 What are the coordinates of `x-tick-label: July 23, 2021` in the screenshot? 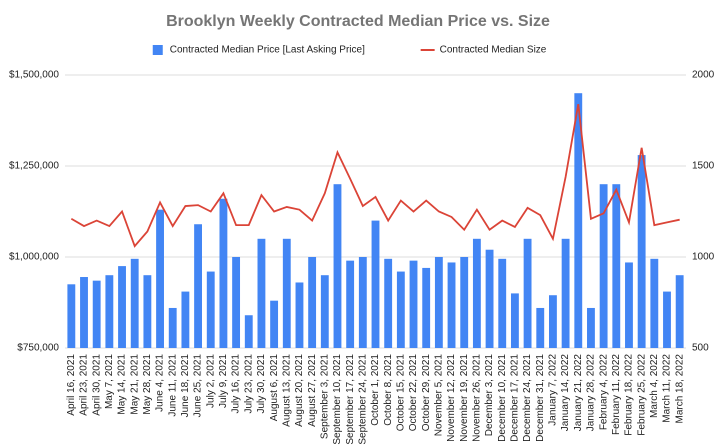 It's located at (248, 384).